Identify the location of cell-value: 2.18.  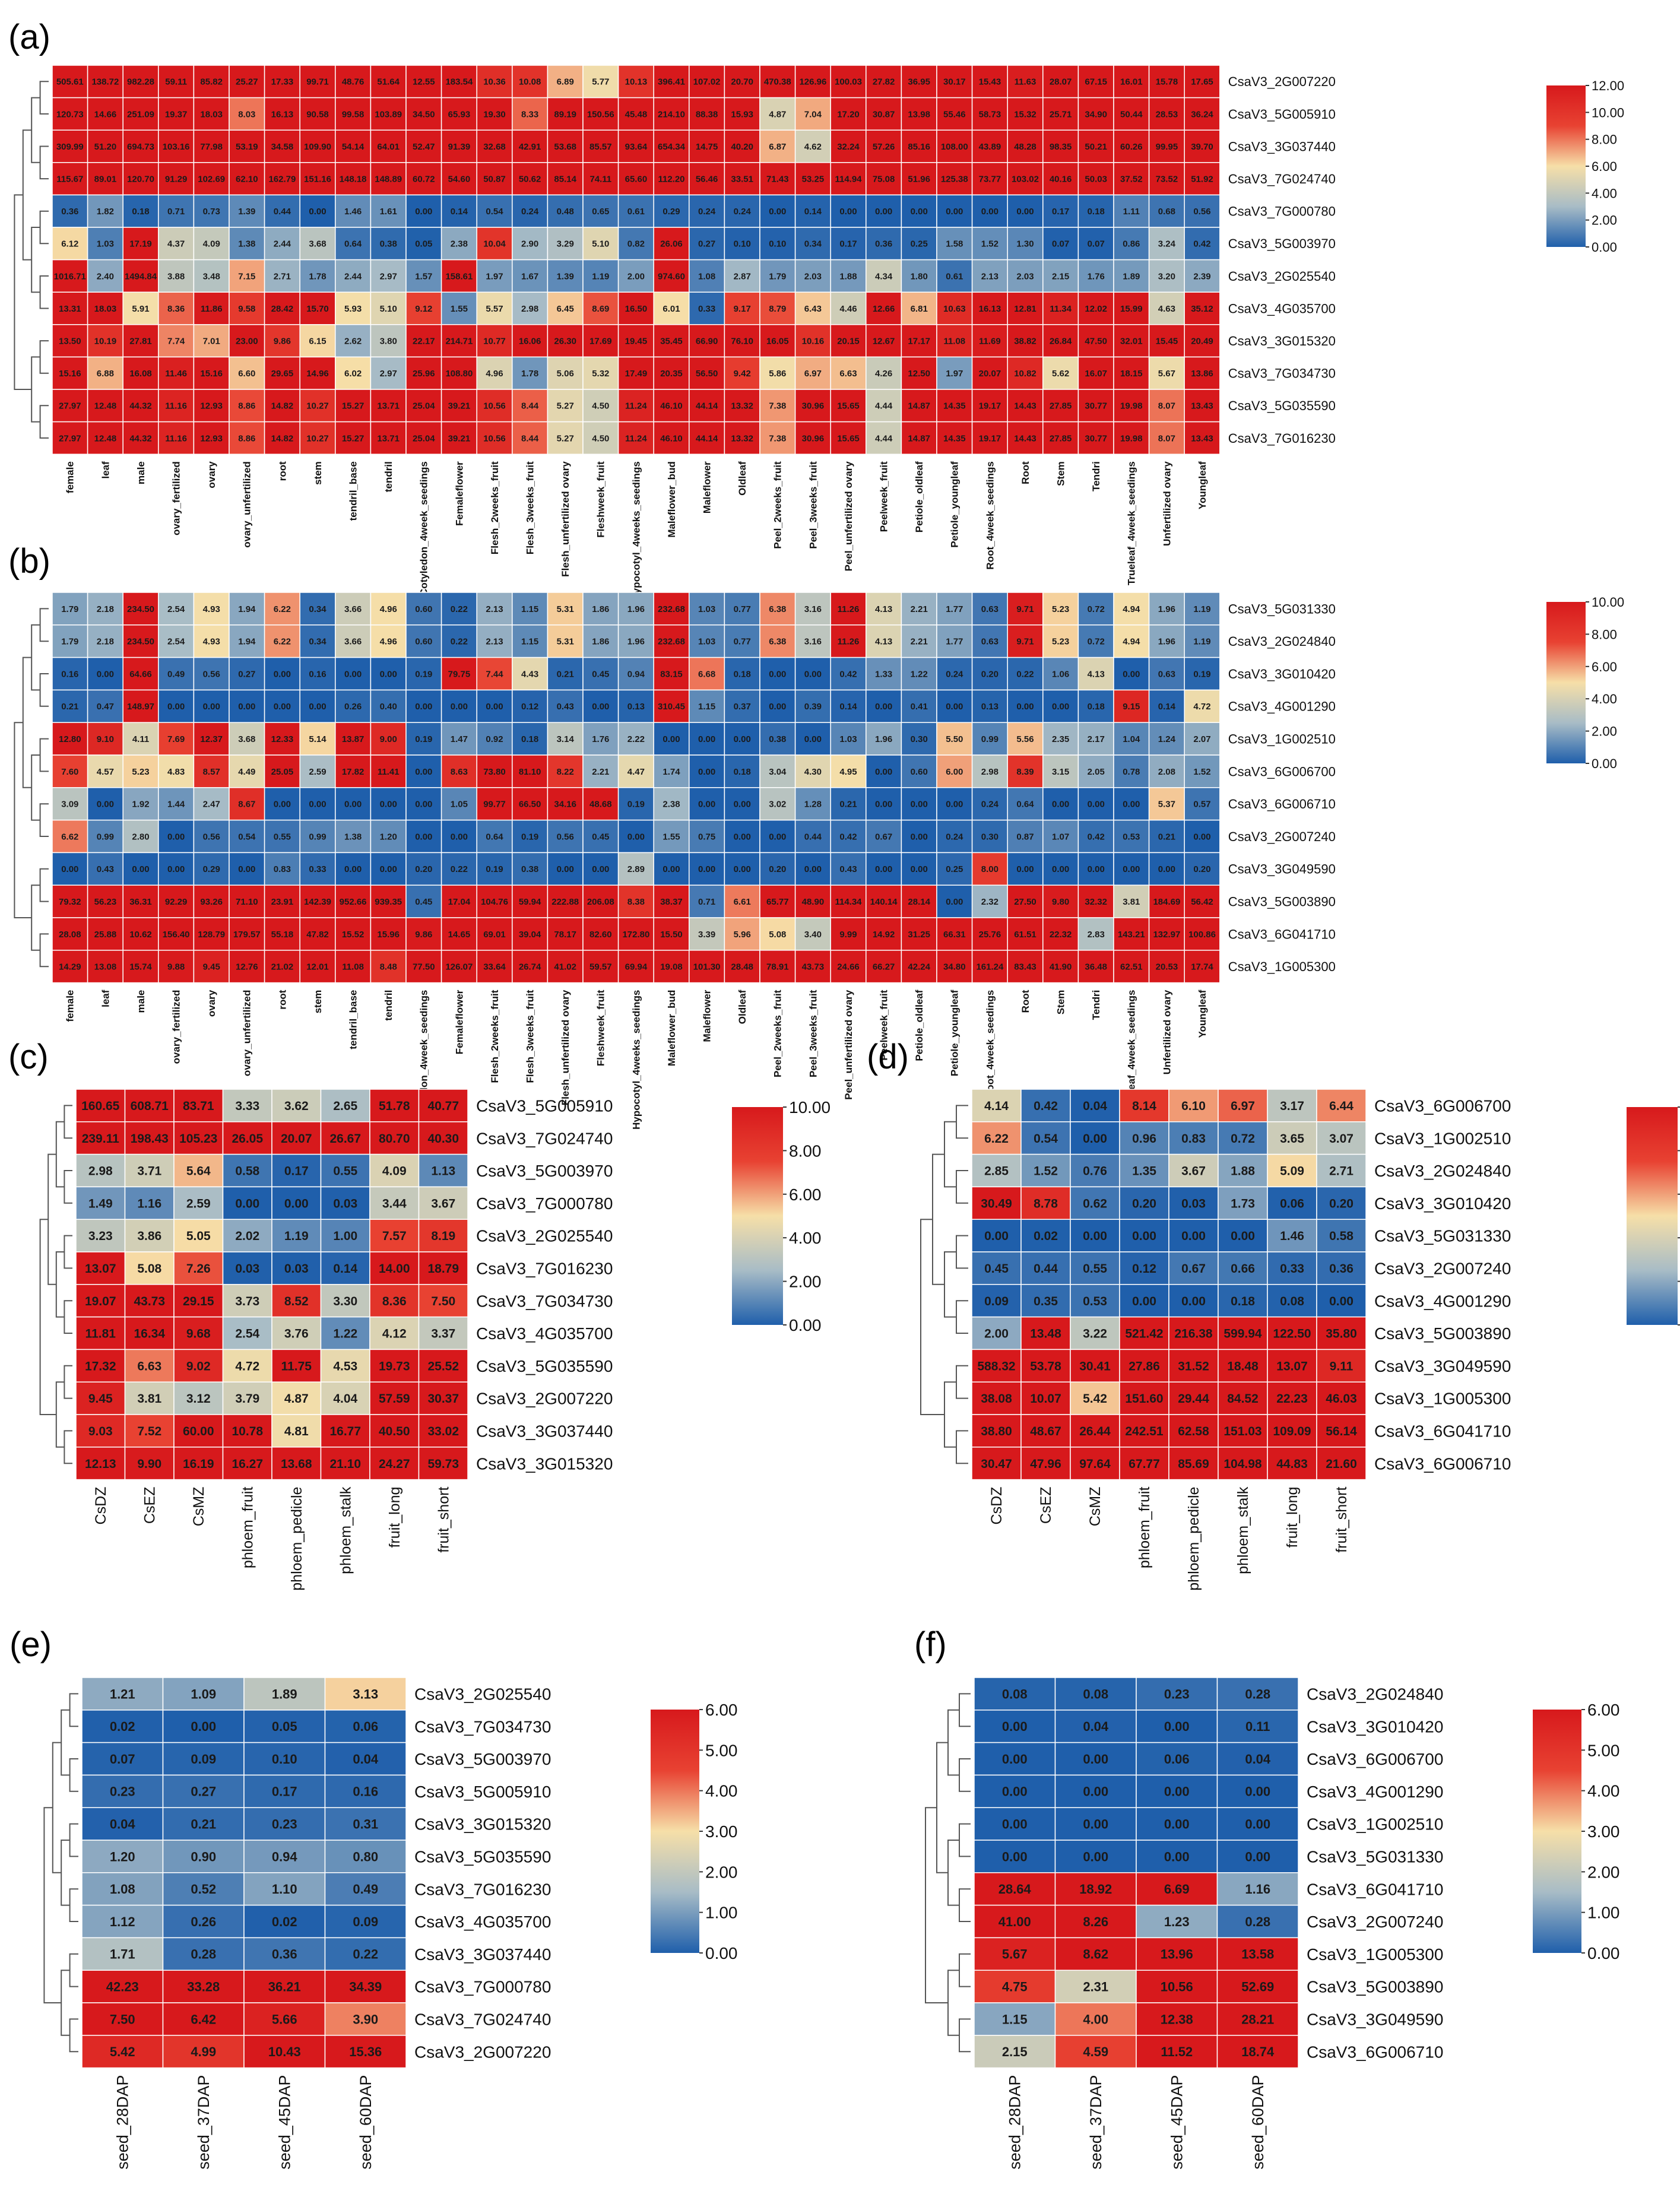
(105, 642).